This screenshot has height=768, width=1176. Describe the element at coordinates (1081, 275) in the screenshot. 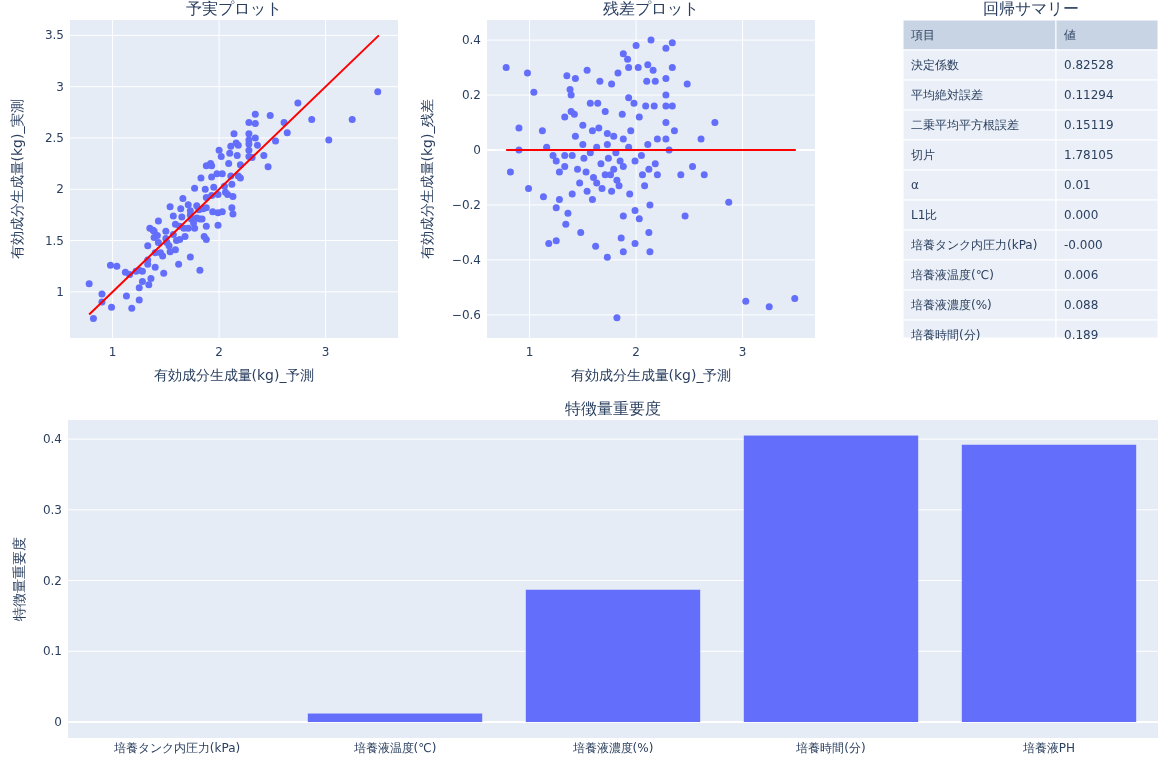

I see `text: 0.006` at that location.